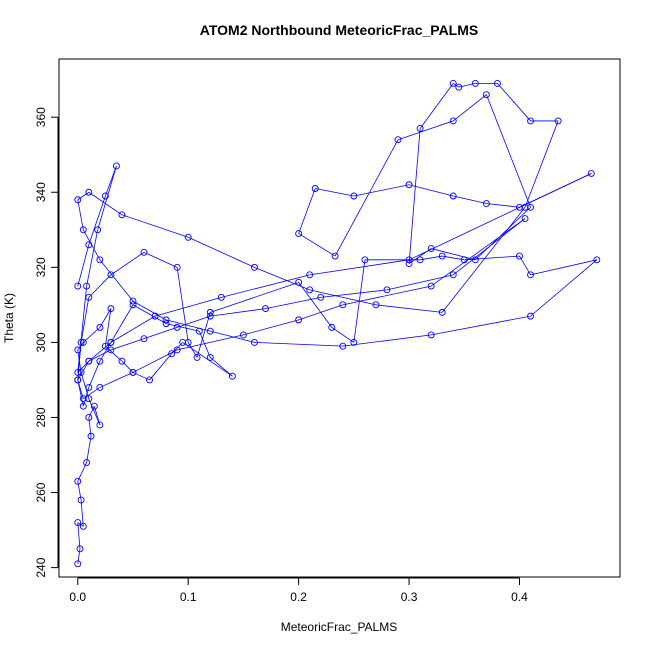 The height and width of the screenshot is (650, 650). What do you see at coordinates (519, 597) in the screenshot?
I see `x-tick-label: 0.4` at bounding box center [519, 597].